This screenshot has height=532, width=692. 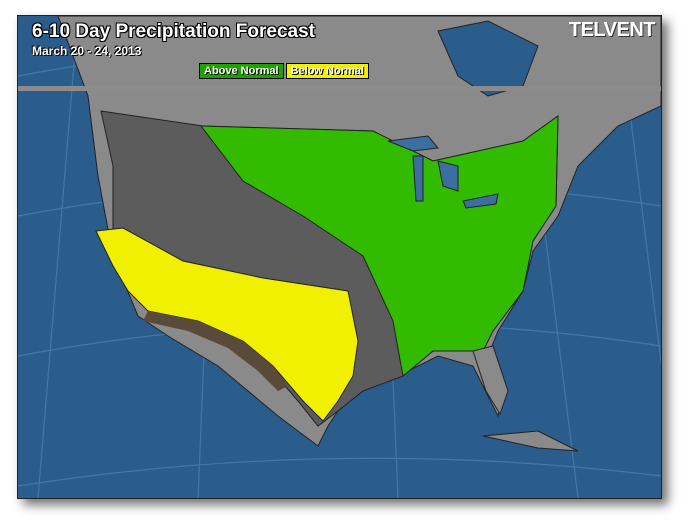 I want to click on date-range: March 20 - 24, 2013, so click(x=87, y=51).